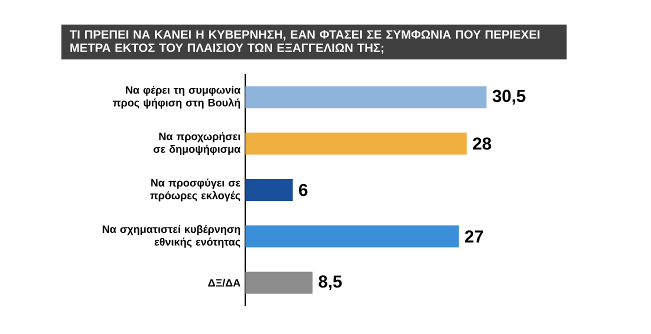  Describe the element at coordinates (171, 236) in the screenshot. I see `y-tick-label: Να σχηματιστεί κυβέρνηση εθνικής ενότητας` at that location.